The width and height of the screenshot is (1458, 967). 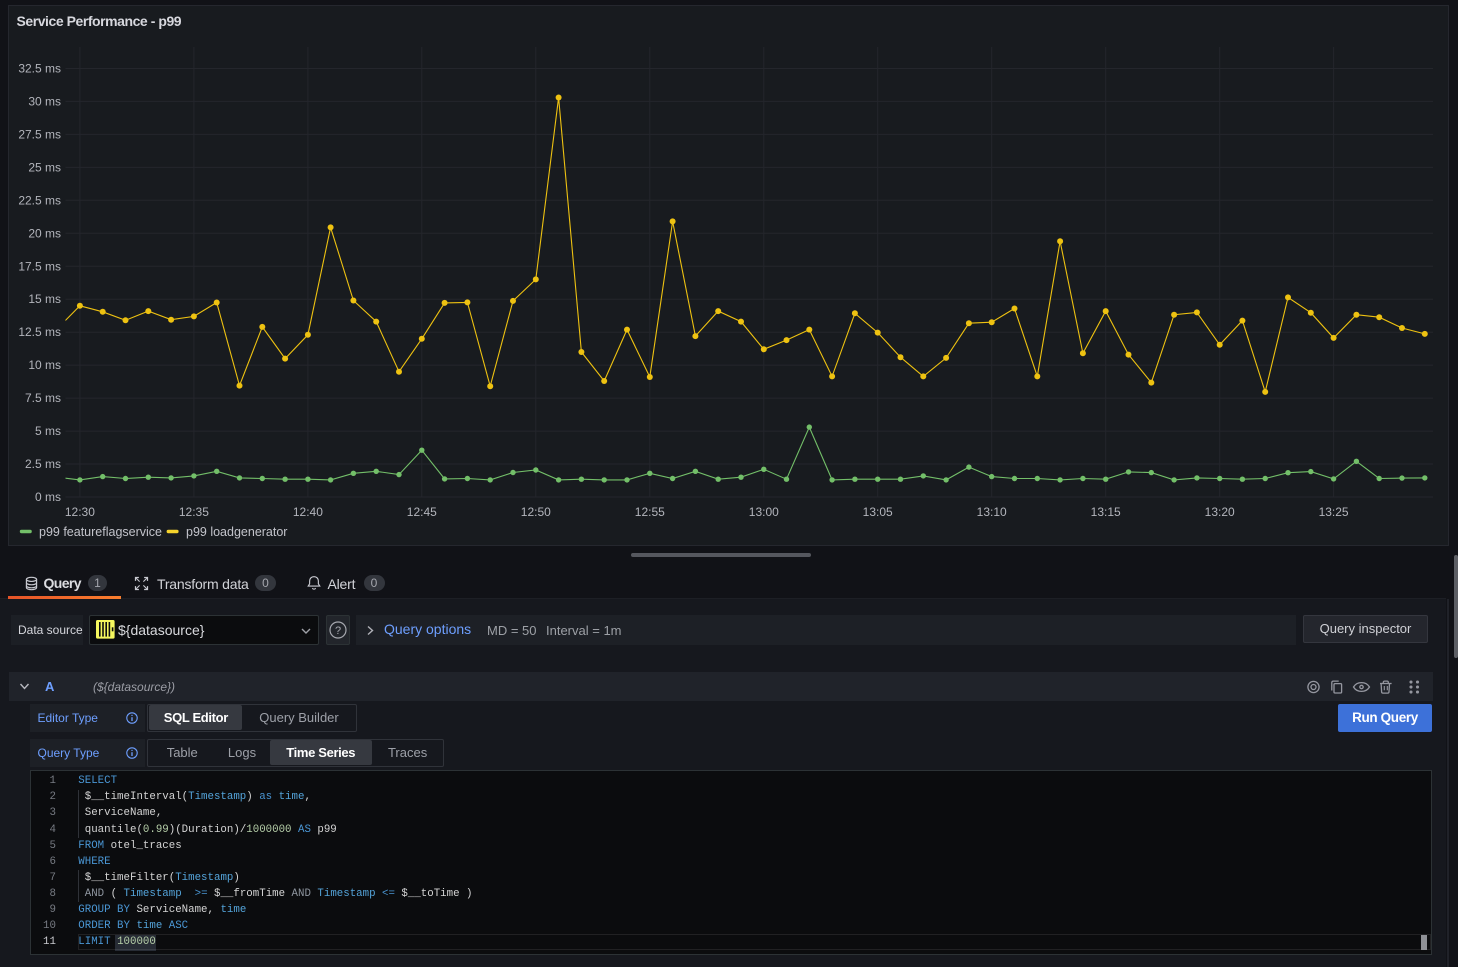 What do you see at coordinates (1106, 512) in the screenshot?
I see `svg-text: 13:15` at bounding box center [1106, 512].